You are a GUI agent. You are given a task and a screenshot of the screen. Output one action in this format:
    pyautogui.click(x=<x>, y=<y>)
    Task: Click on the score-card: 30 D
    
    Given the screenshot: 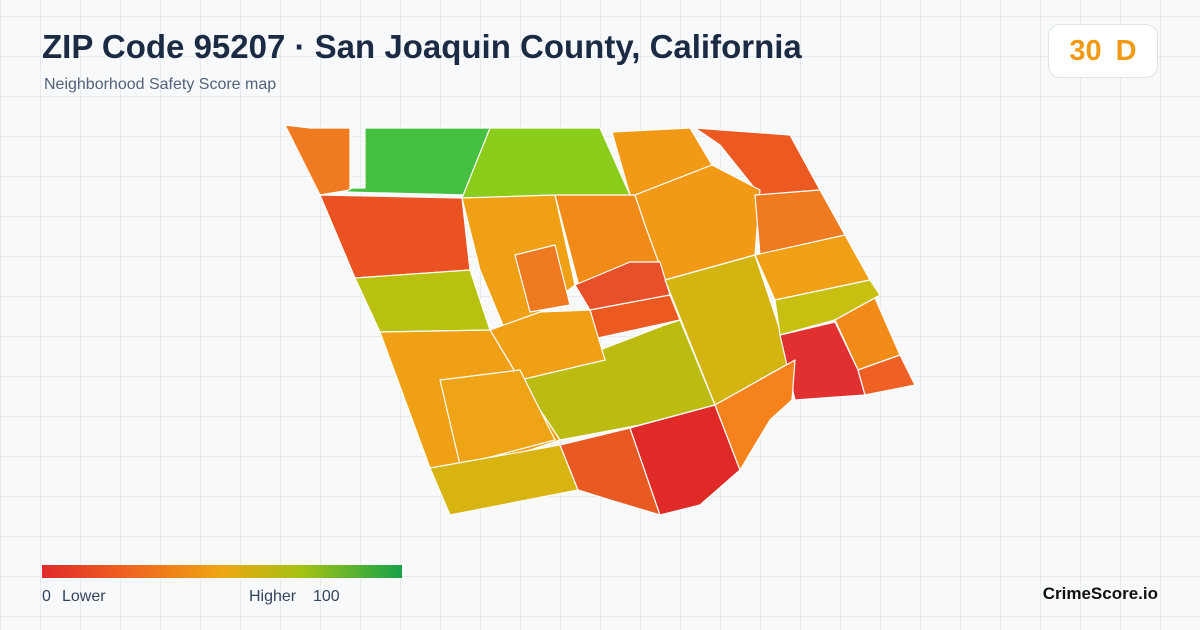 What is the action you would take?
    pyautogui.click(x=1103, y=51)
    